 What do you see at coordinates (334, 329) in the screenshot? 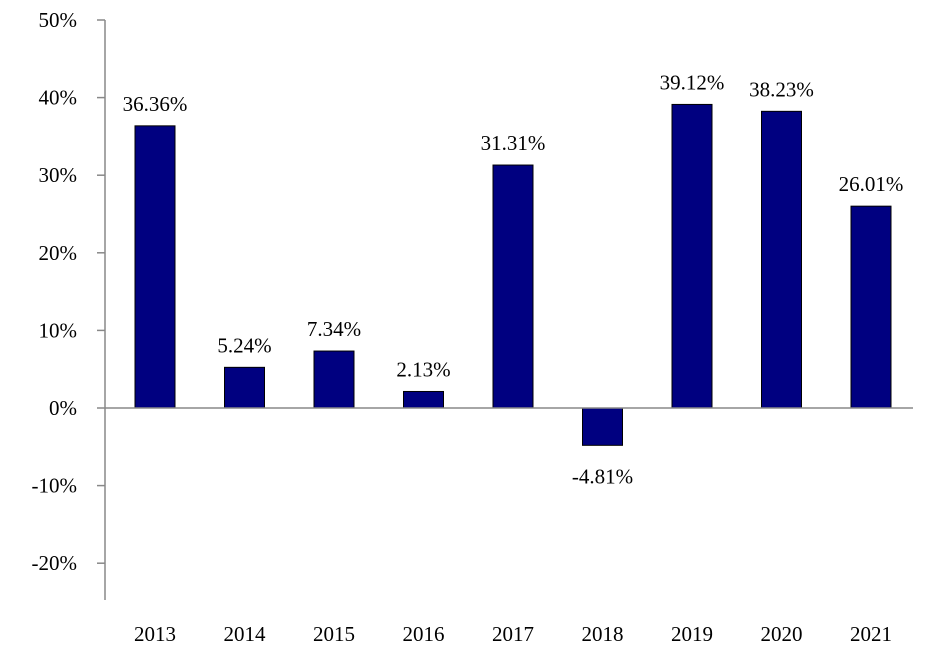
I see `data-label: 7.34%` at bounding box center [334, 329].